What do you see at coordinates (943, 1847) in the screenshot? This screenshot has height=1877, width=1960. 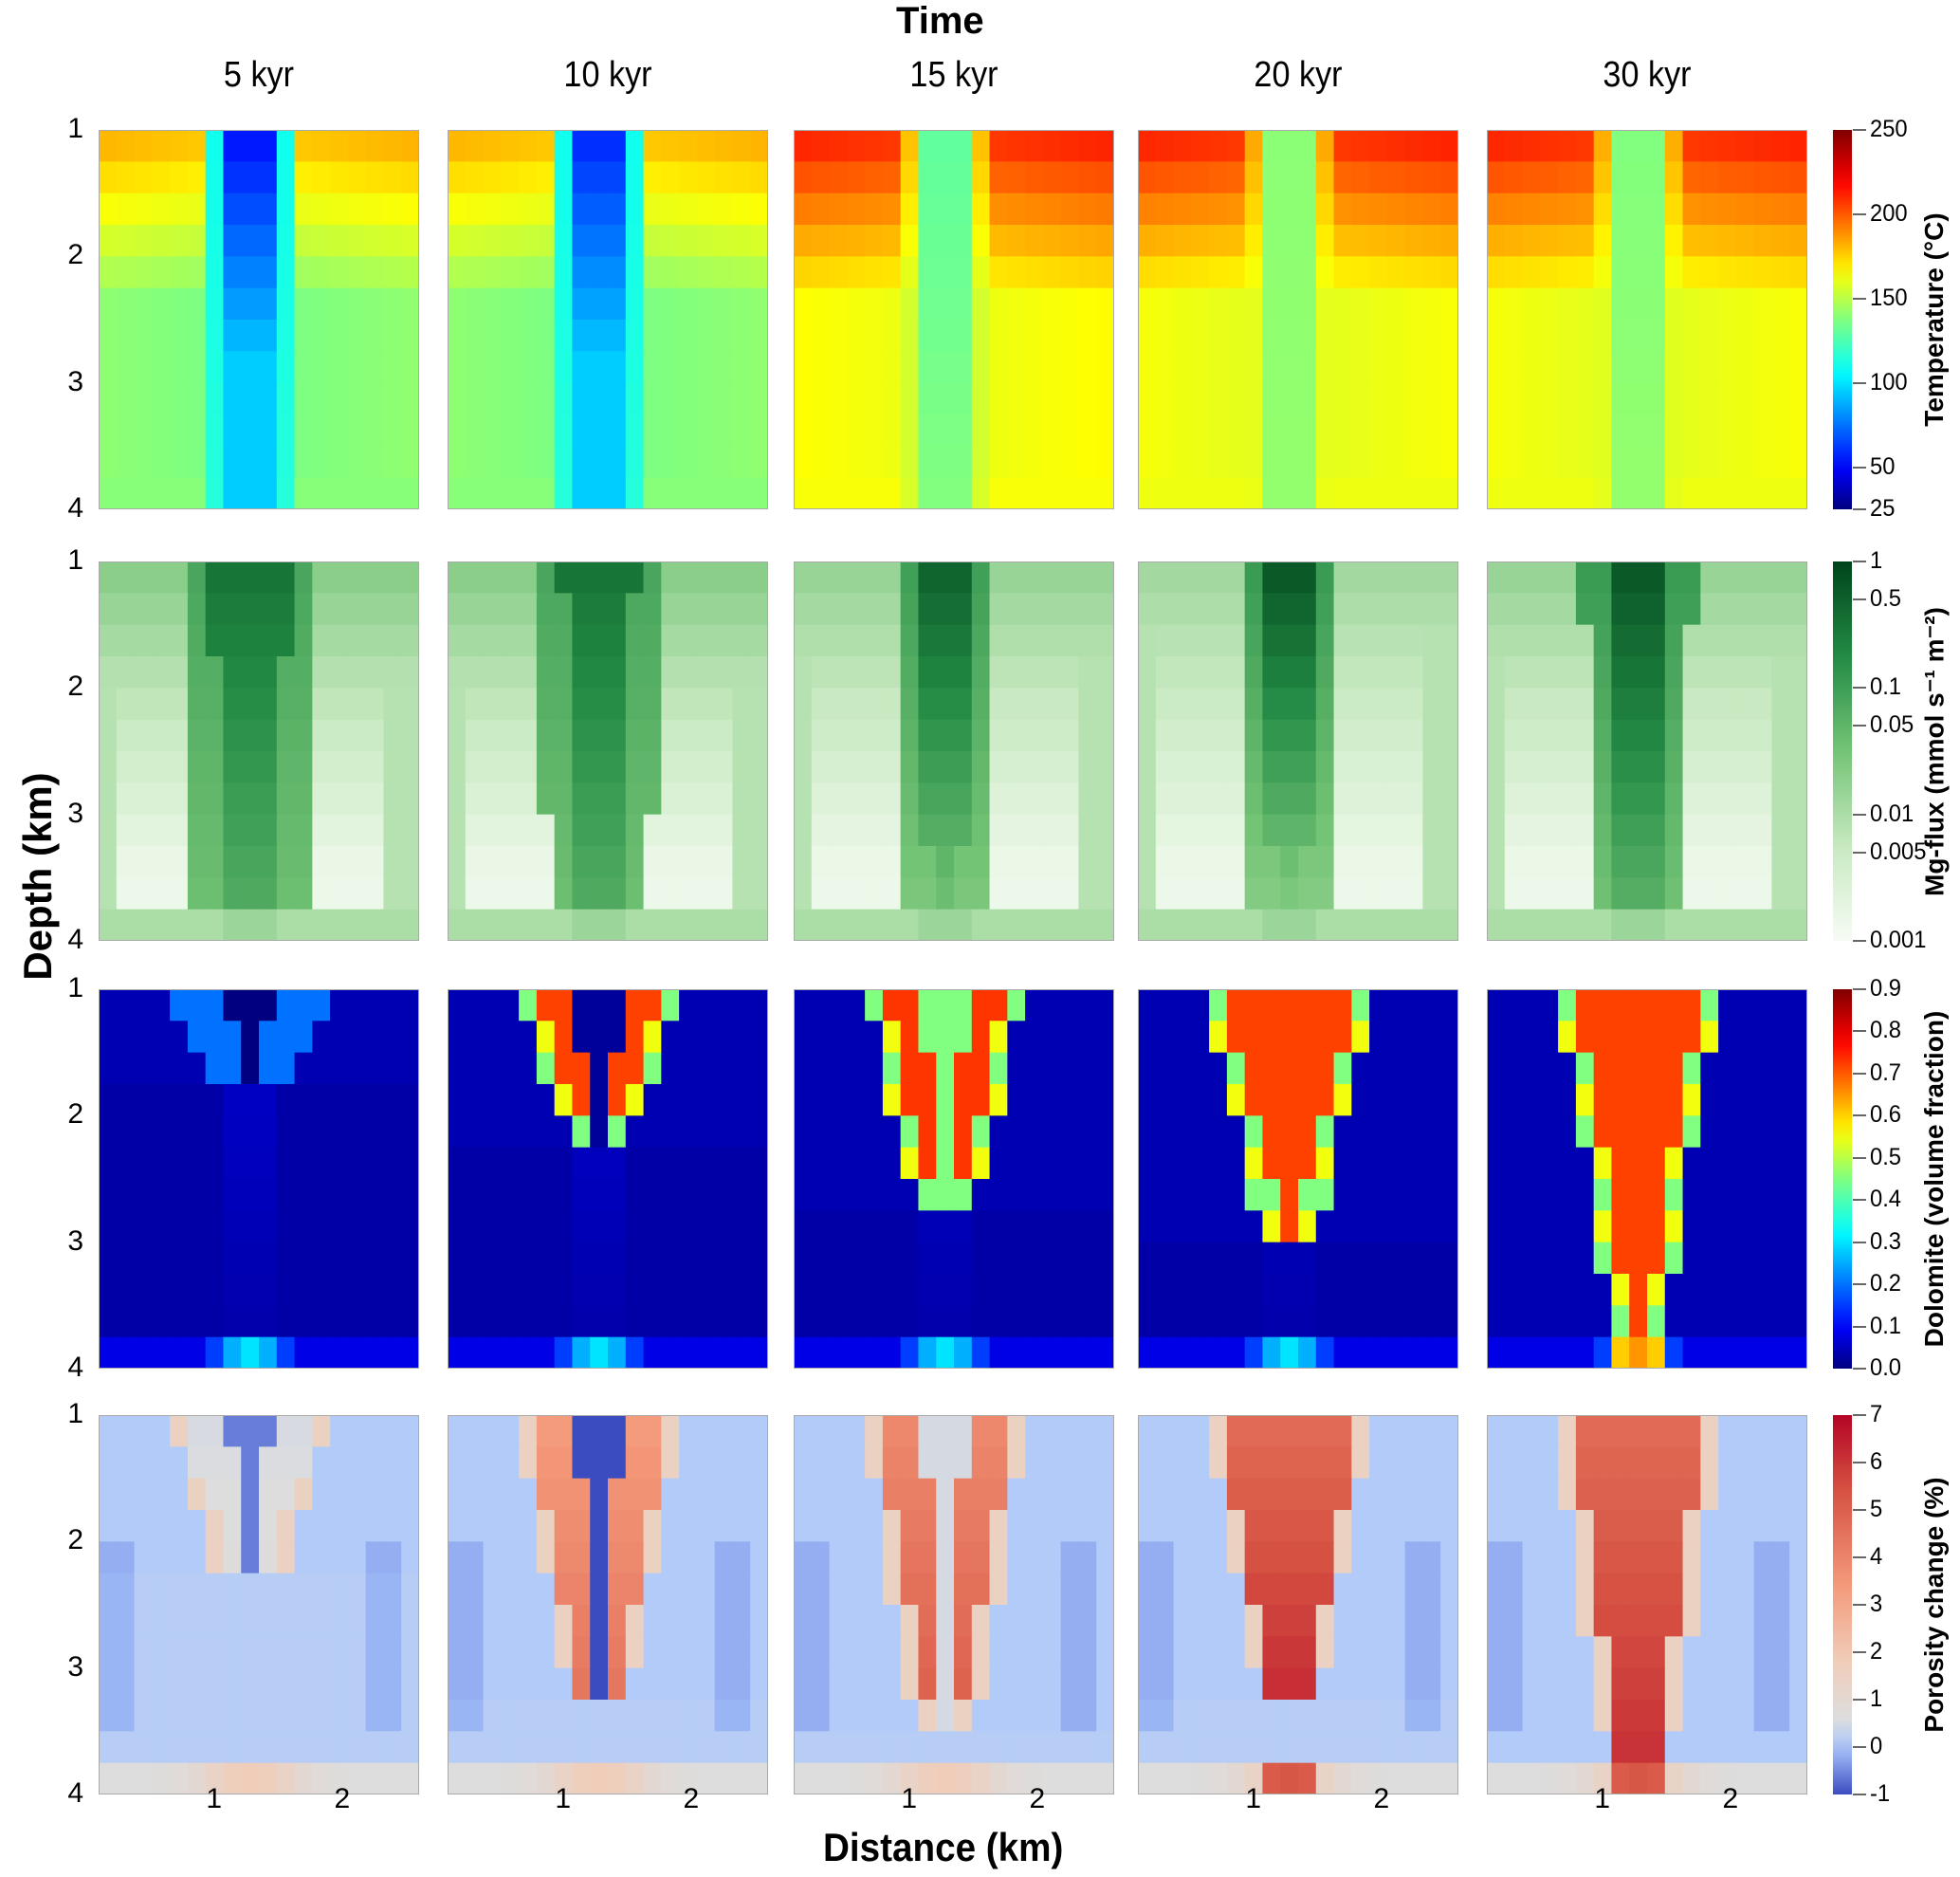 I see `x-axis-label: Distance (km)` at bounding box center [943, 1847].